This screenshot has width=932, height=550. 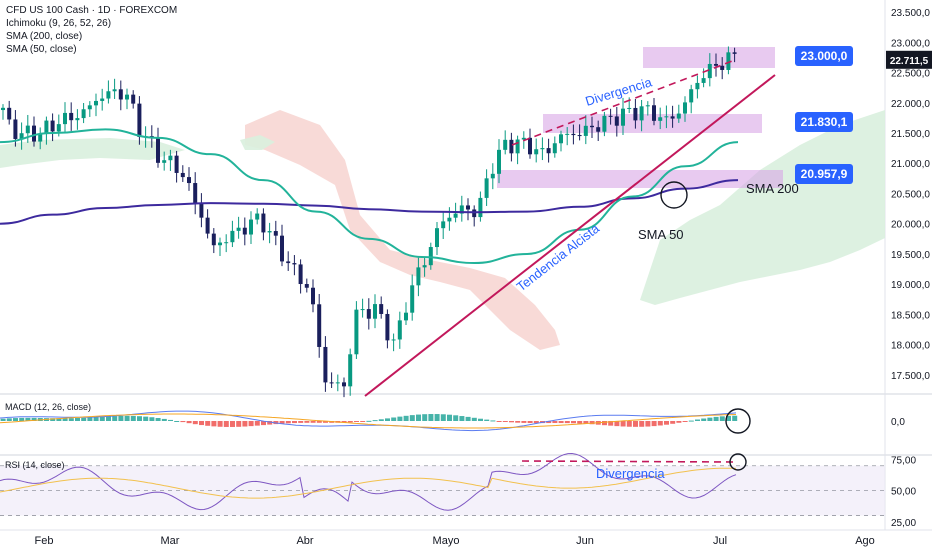 I want to click on rsi-tick-label: 50,00, so click(x=903, y=492).